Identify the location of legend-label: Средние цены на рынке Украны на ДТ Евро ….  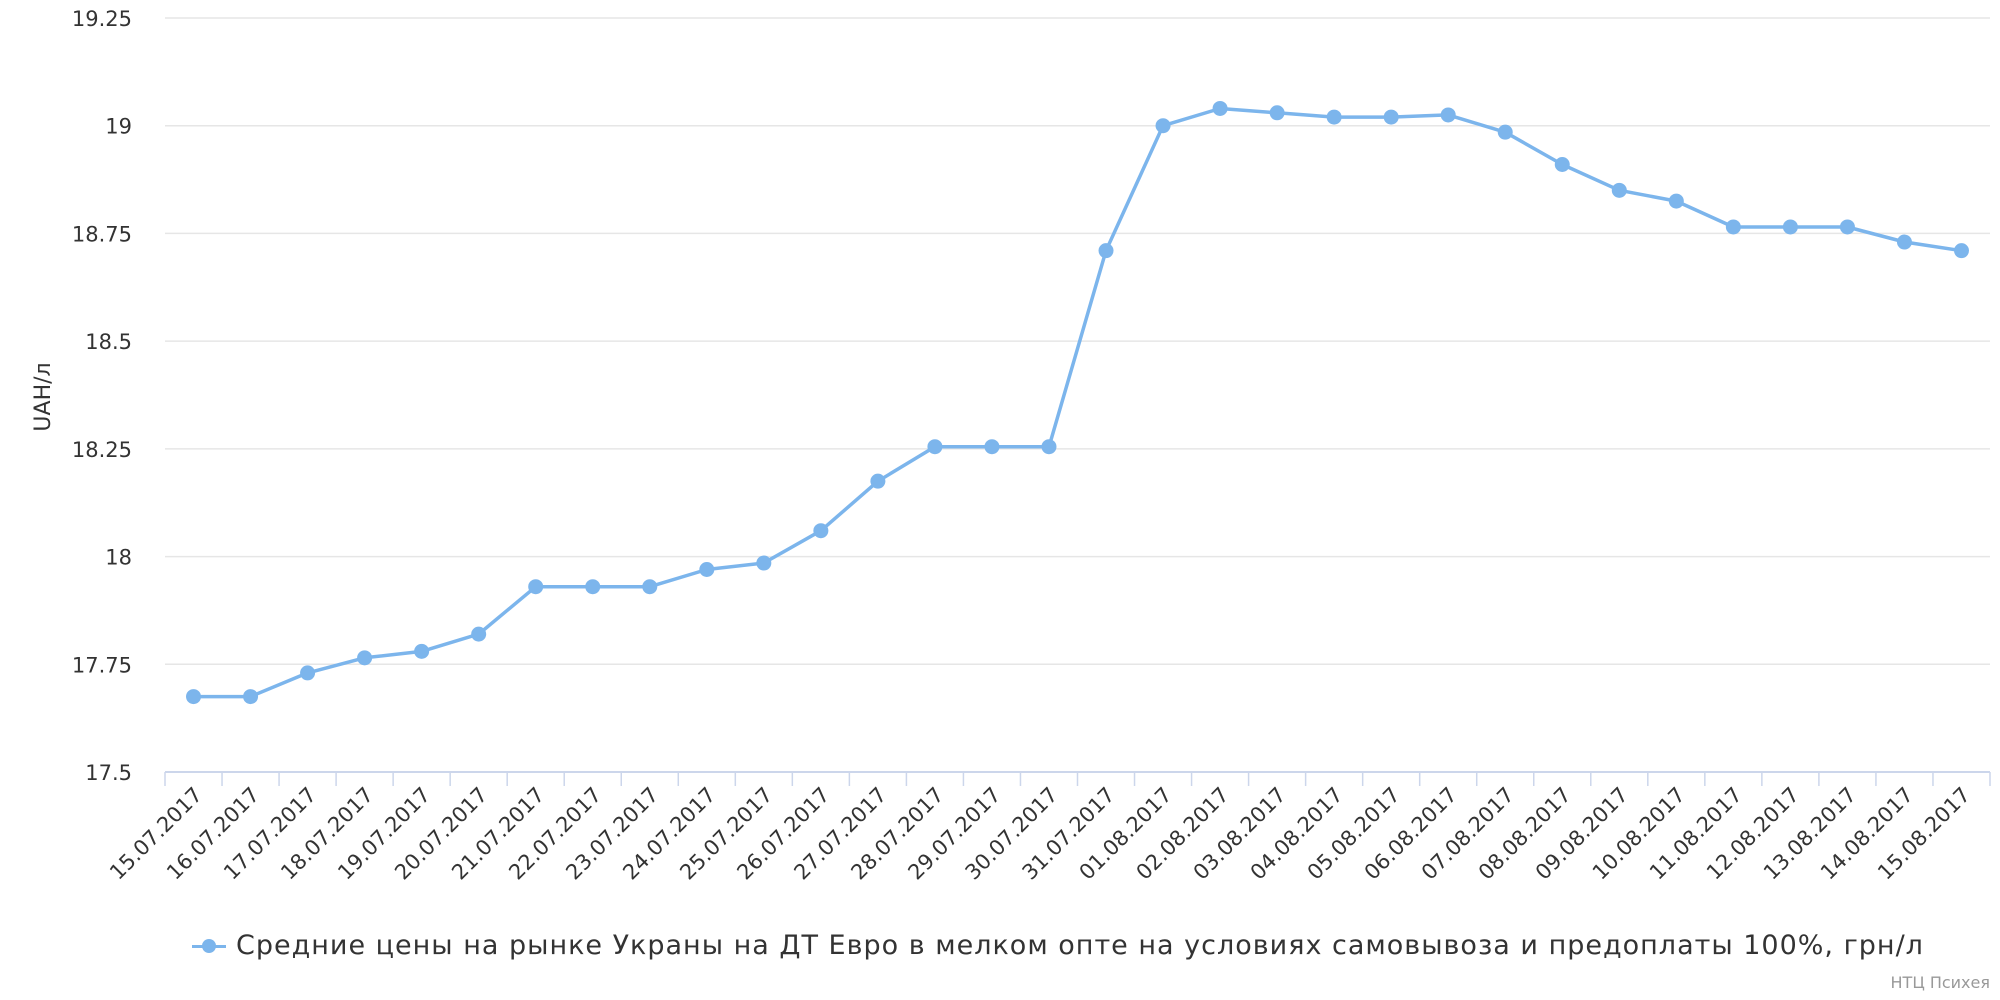
(1080, 945).